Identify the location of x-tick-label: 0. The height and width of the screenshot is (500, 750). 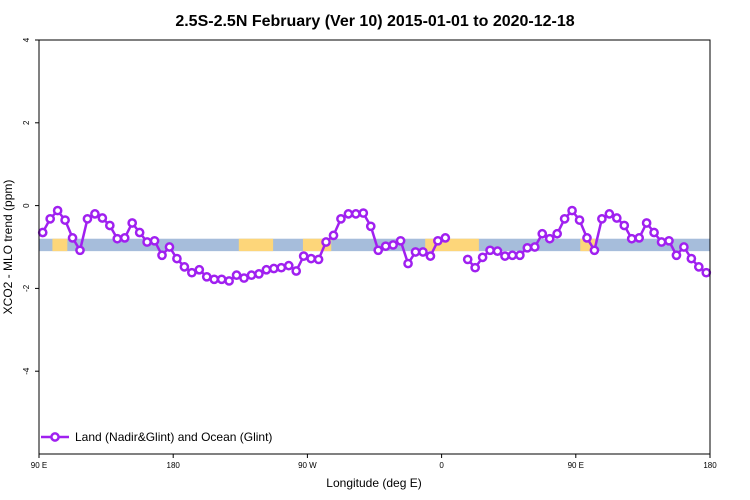
(441, 465).